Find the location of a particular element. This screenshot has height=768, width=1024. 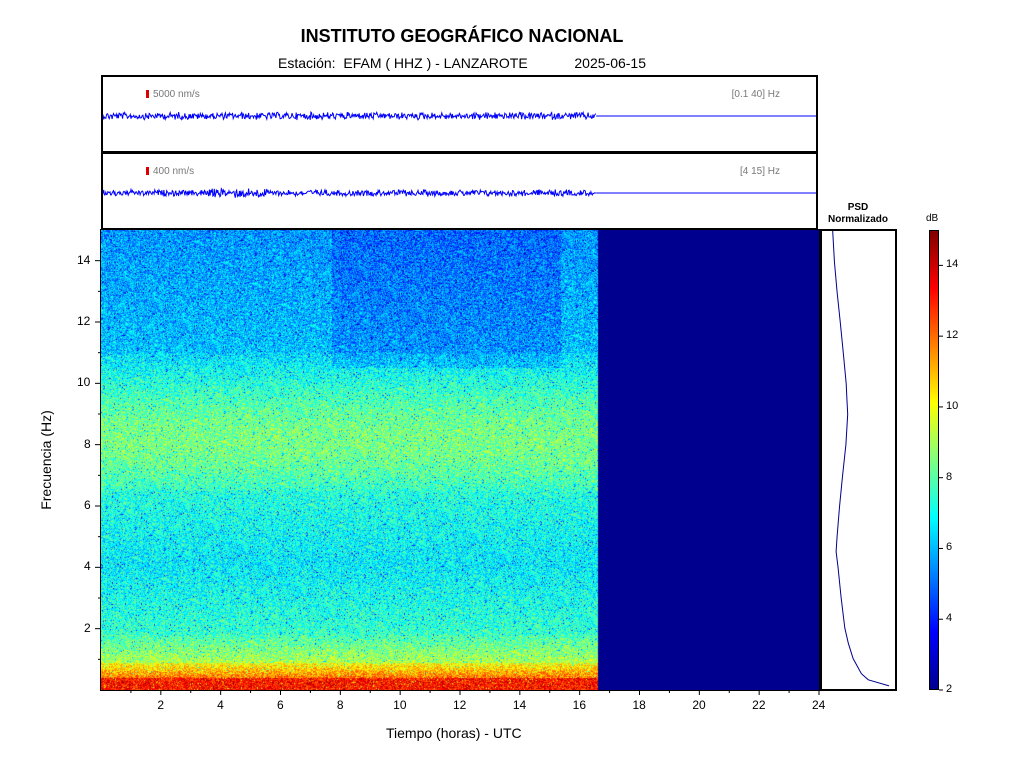

trace-panel-filtered: 400 nm/s [4 15] Hz is located at coordinates (459, 191).